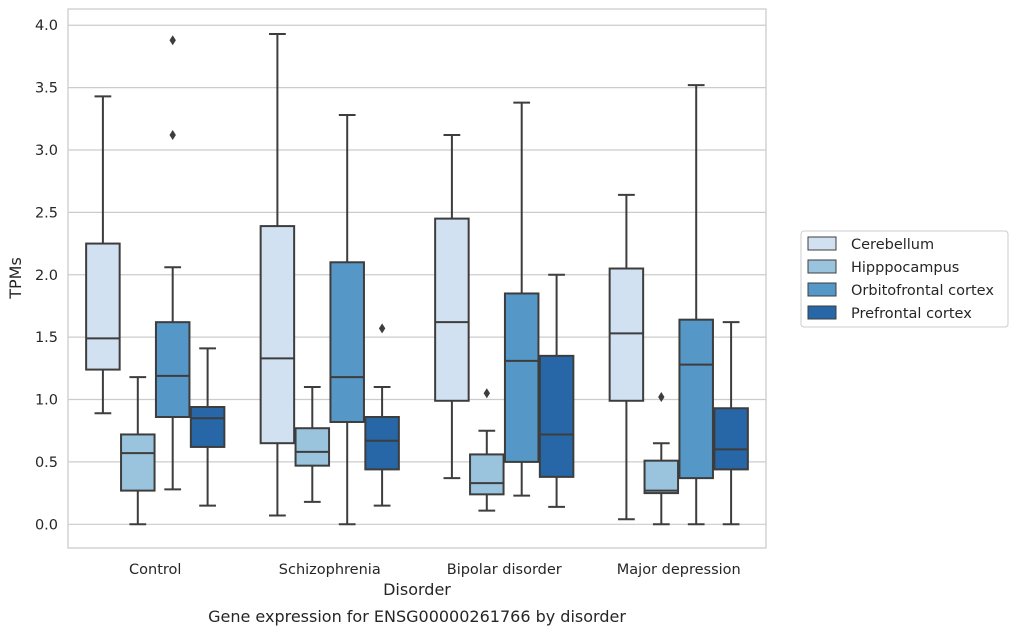 Image resolution: width=1018 pixels, height=639 pixels. What do you see at coordinates (15, 278) in the screenshot?
I see `y-axis-label: TPMs` at bounding box center [15, 278].